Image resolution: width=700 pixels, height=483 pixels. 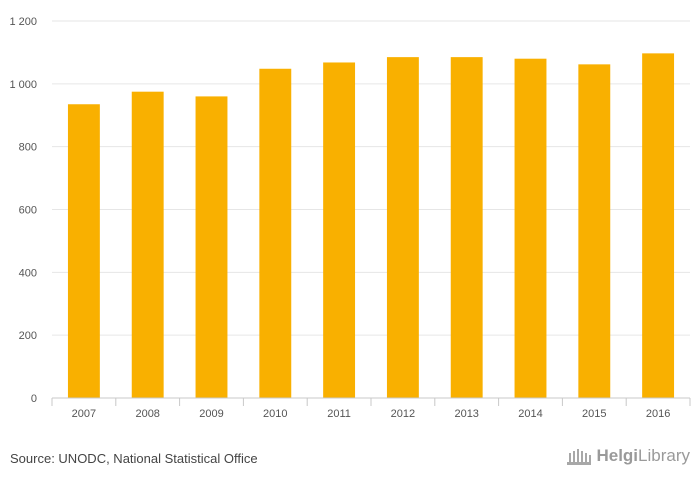 I want to click on bar-2008, so click(x=147, y=244).